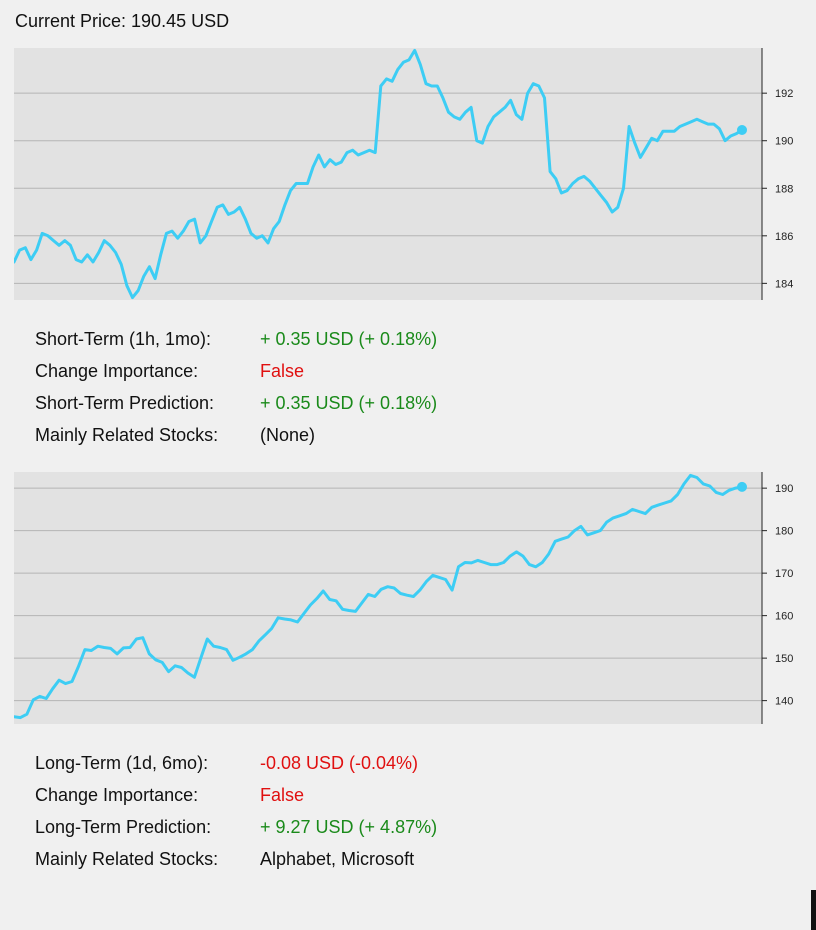 The image size is (816, 930). What do you see at coordinates (349, 339) in the screenshot?
I see `short-term-change-value: + 0.35 USD (+ 0.18%)` at bounding box center [349, 339].